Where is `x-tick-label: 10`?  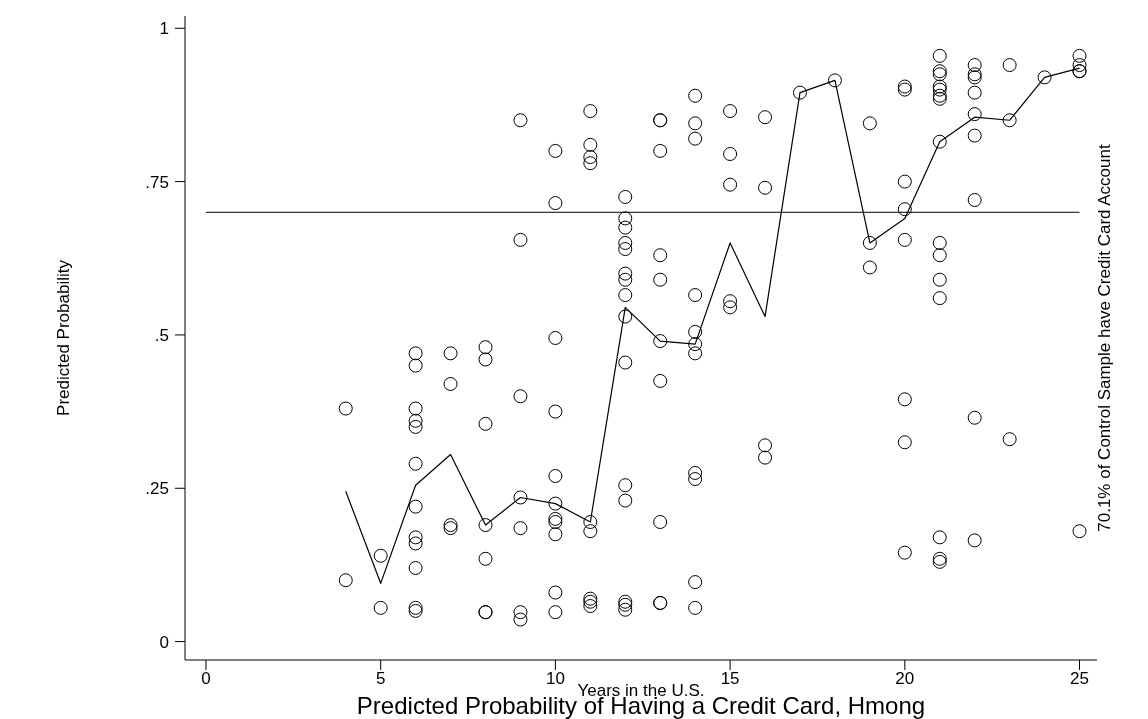 x-tick-label: 10 is located at coordinates (555, 678).